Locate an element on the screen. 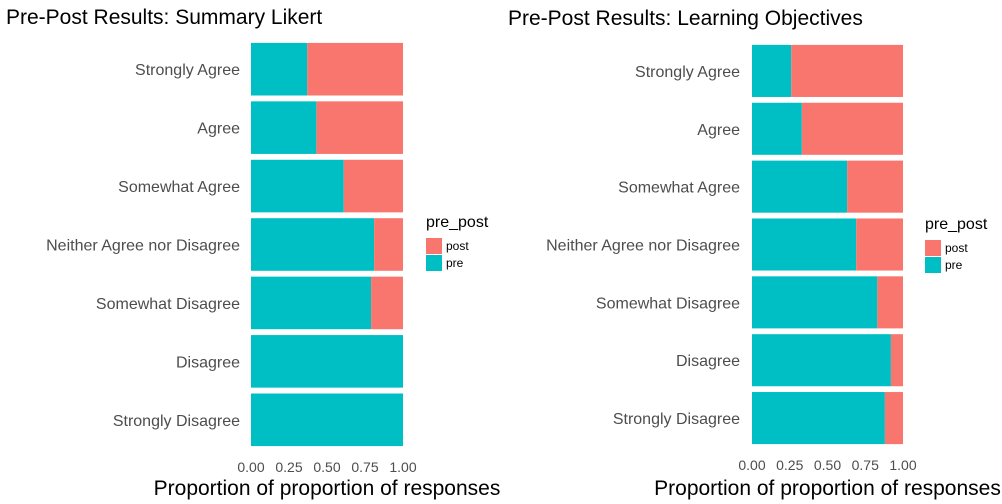  chart-title: Pre-Post Results: Learning Objectives is located at coordinates (685, 18).